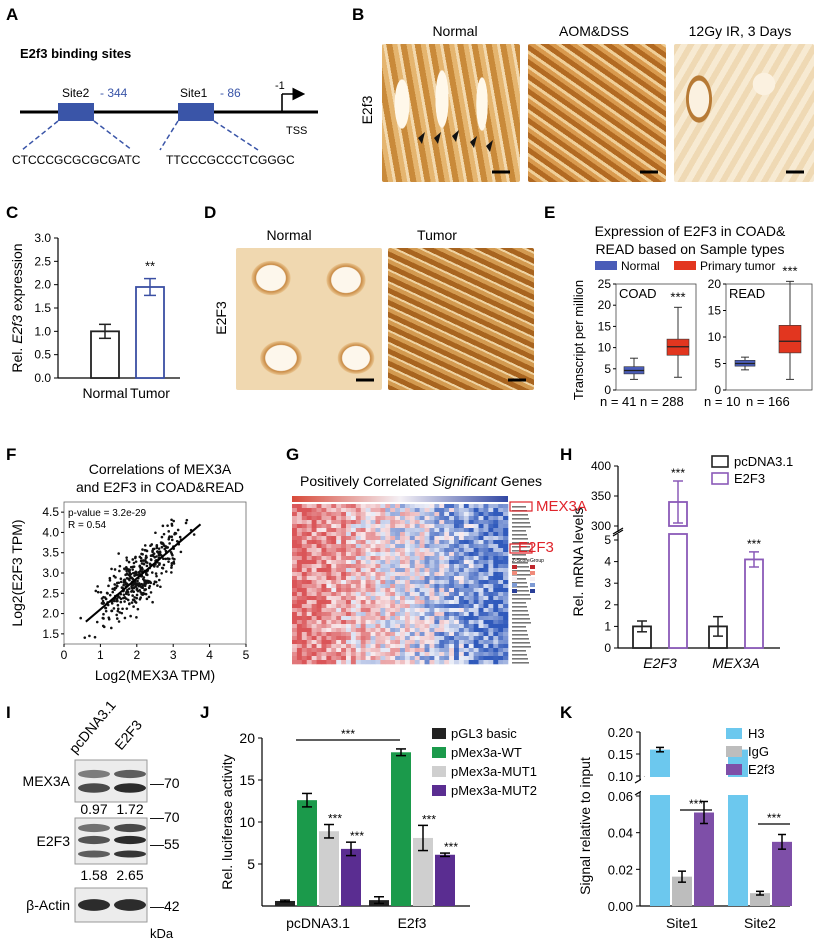 This screenshot has width=824, height=946. I want to click on legend-label: pMex3a-MUT2, so click(494, 790).